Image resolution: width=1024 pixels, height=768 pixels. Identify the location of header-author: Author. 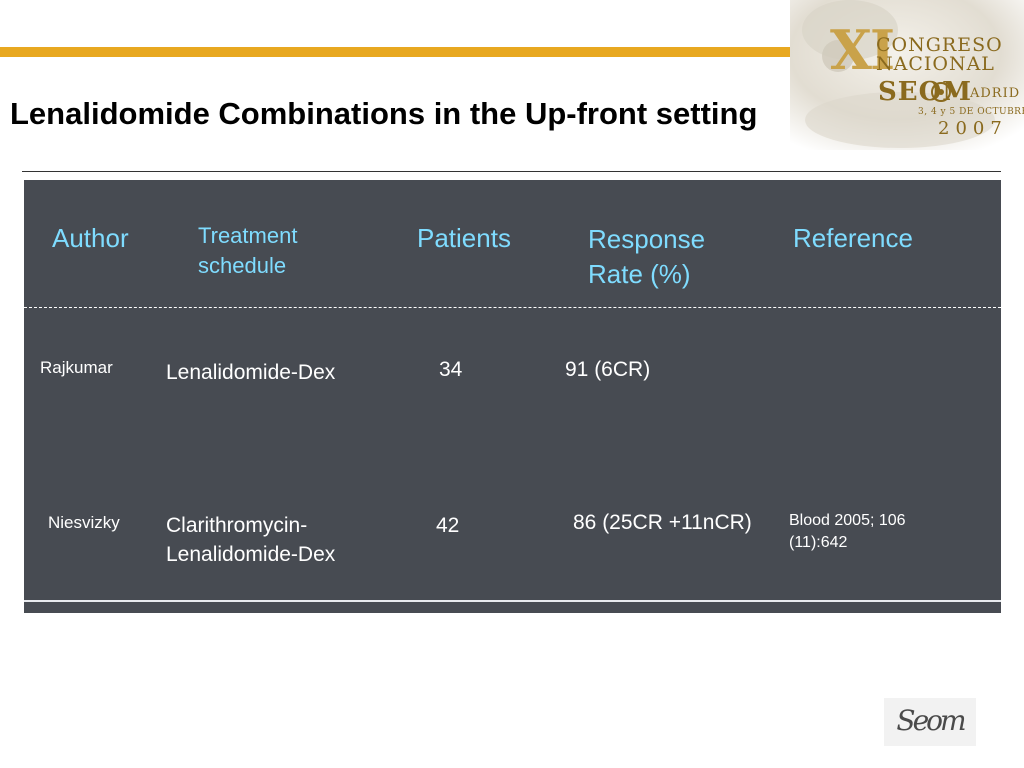
(90, 238).